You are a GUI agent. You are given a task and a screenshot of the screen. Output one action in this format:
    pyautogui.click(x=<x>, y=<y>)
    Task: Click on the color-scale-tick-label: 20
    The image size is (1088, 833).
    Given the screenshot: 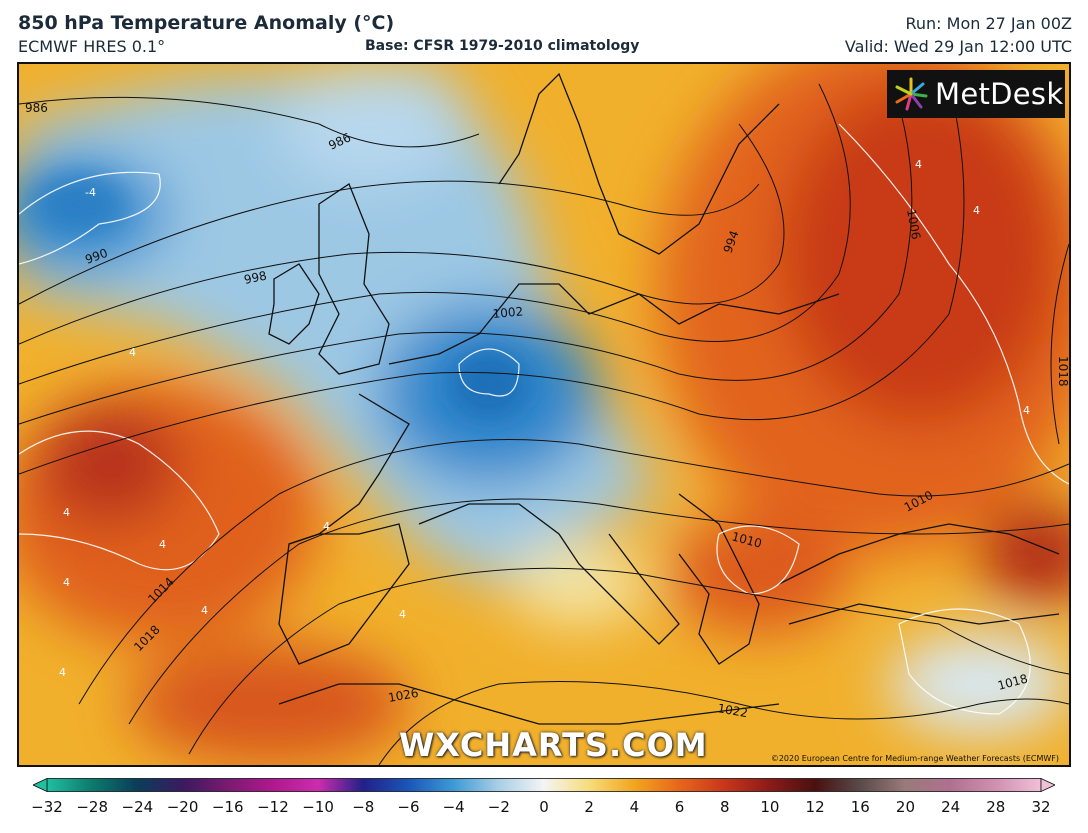 What is the action you would take?
    pyautogui.click(x=905, y=807)
    